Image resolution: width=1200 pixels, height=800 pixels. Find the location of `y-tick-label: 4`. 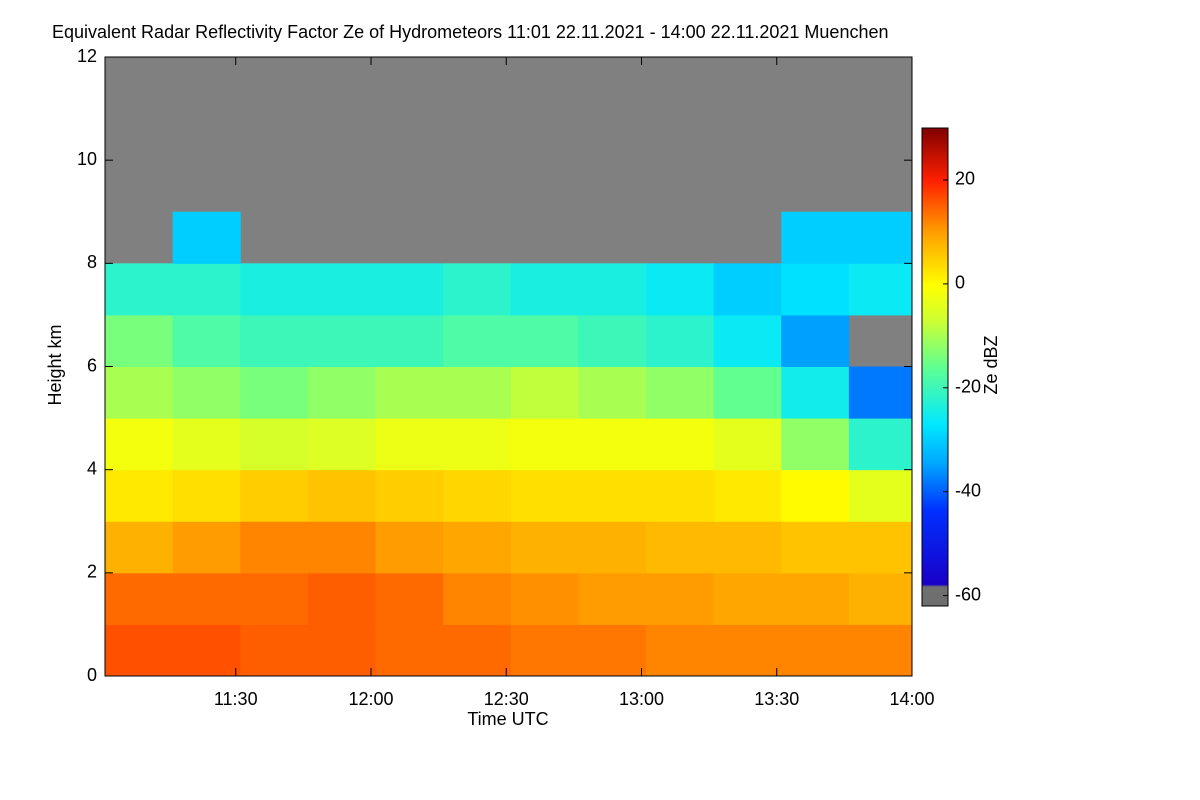

y-tick-label: 4 is located at coordinates (92, 468).